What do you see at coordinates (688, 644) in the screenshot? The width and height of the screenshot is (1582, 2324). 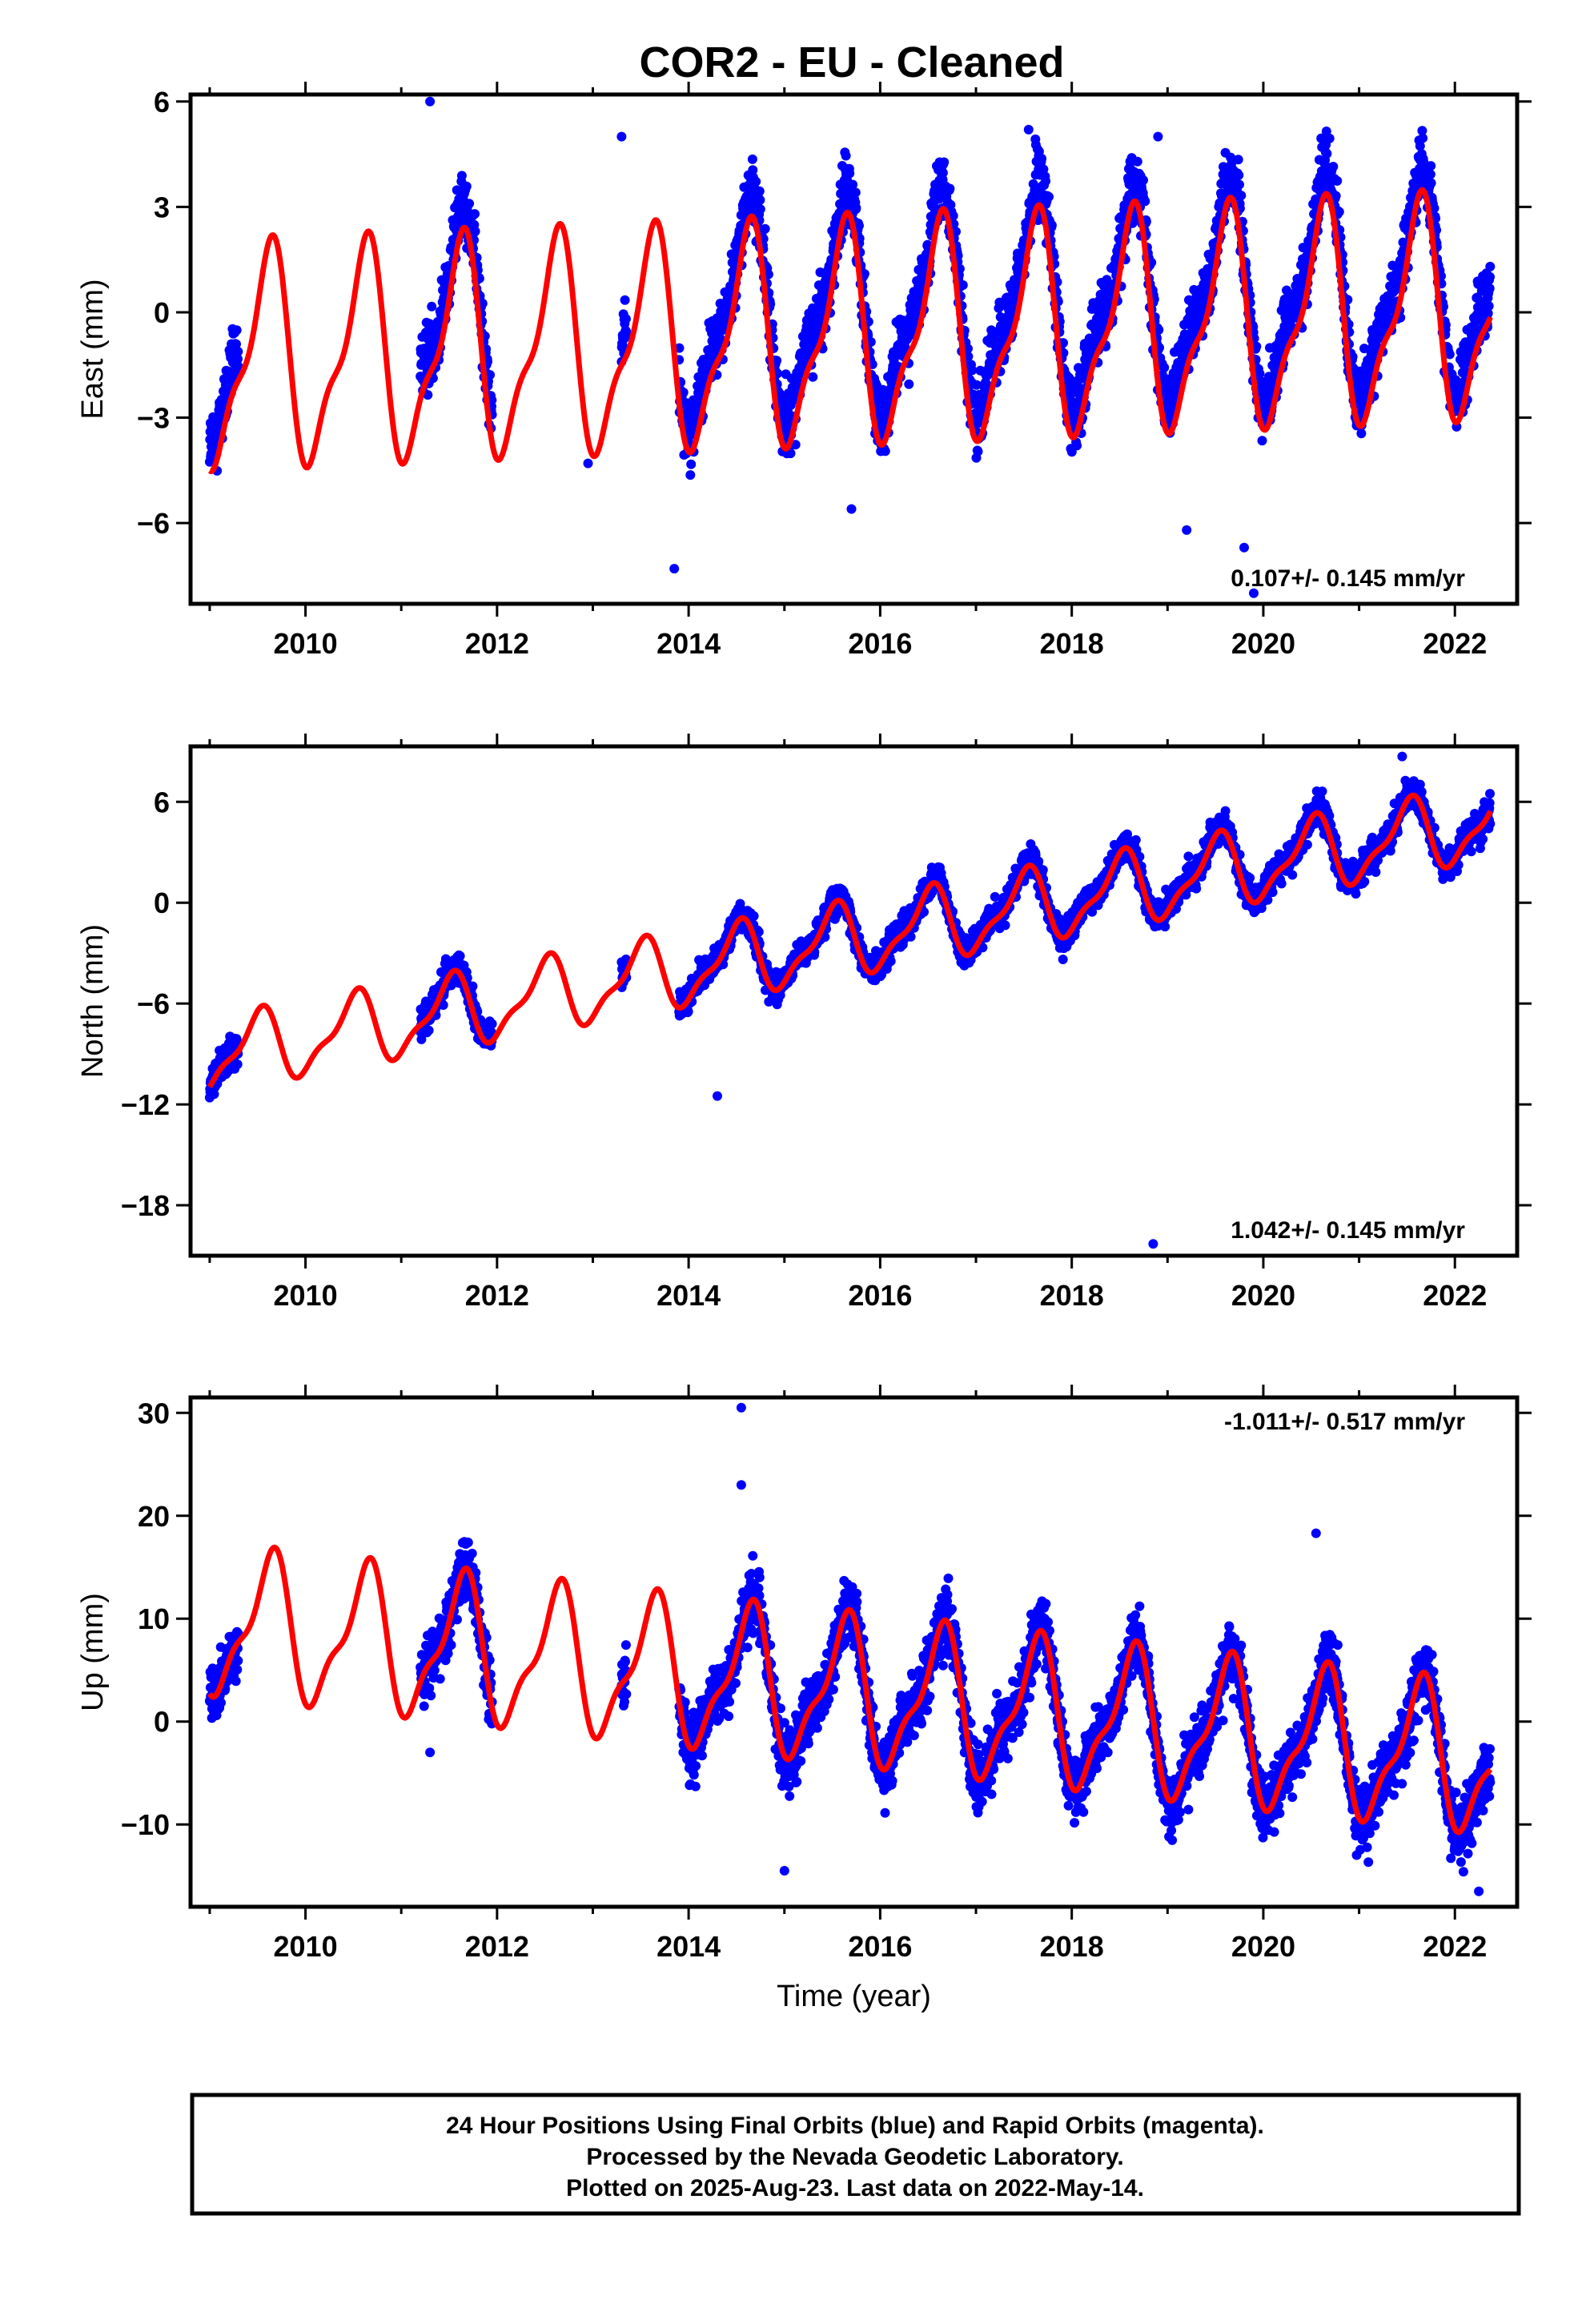 I see `x-tick-label: 2014` at bounding box center [688, 644].